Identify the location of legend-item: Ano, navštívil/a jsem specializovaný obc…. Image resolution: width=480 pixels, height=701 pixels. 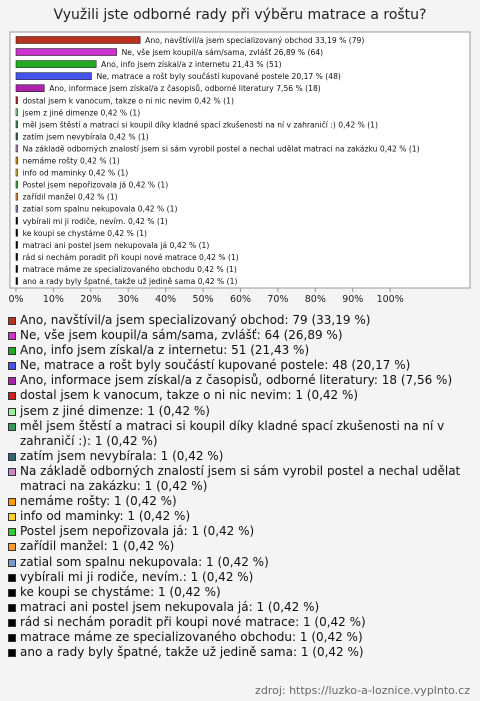
(239, 320).